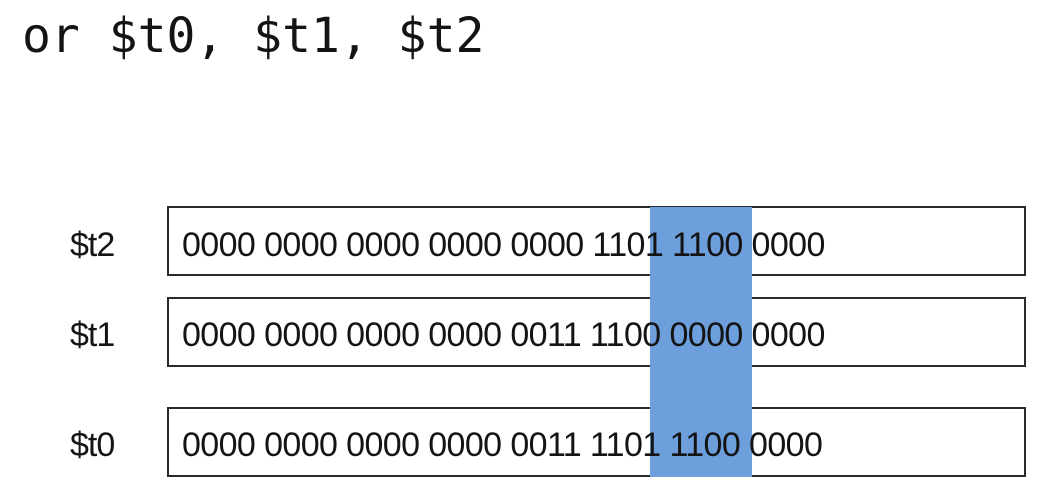 The image size is (1048, 496). I want to click on register-box-t1, so click(596, 332).